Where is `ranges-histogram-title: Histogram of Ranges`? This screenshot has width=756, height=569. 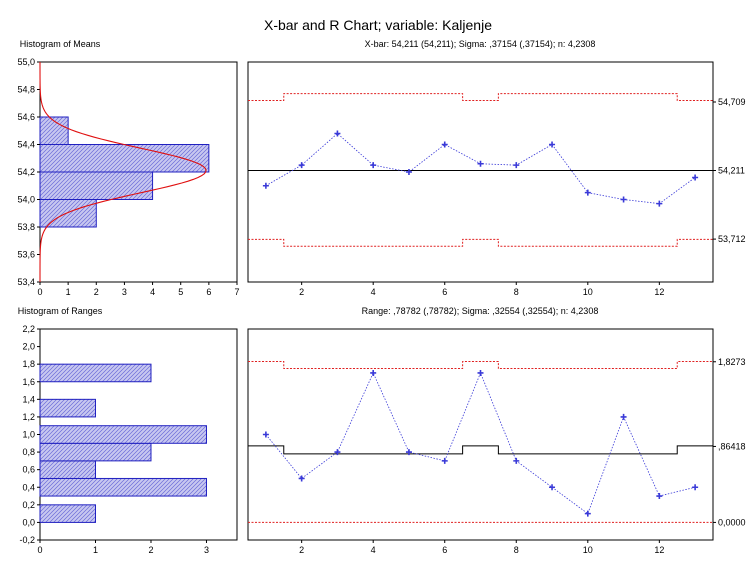
ranges-histogram-title: Histogram of Ranges is located at coordinates (60, 311).